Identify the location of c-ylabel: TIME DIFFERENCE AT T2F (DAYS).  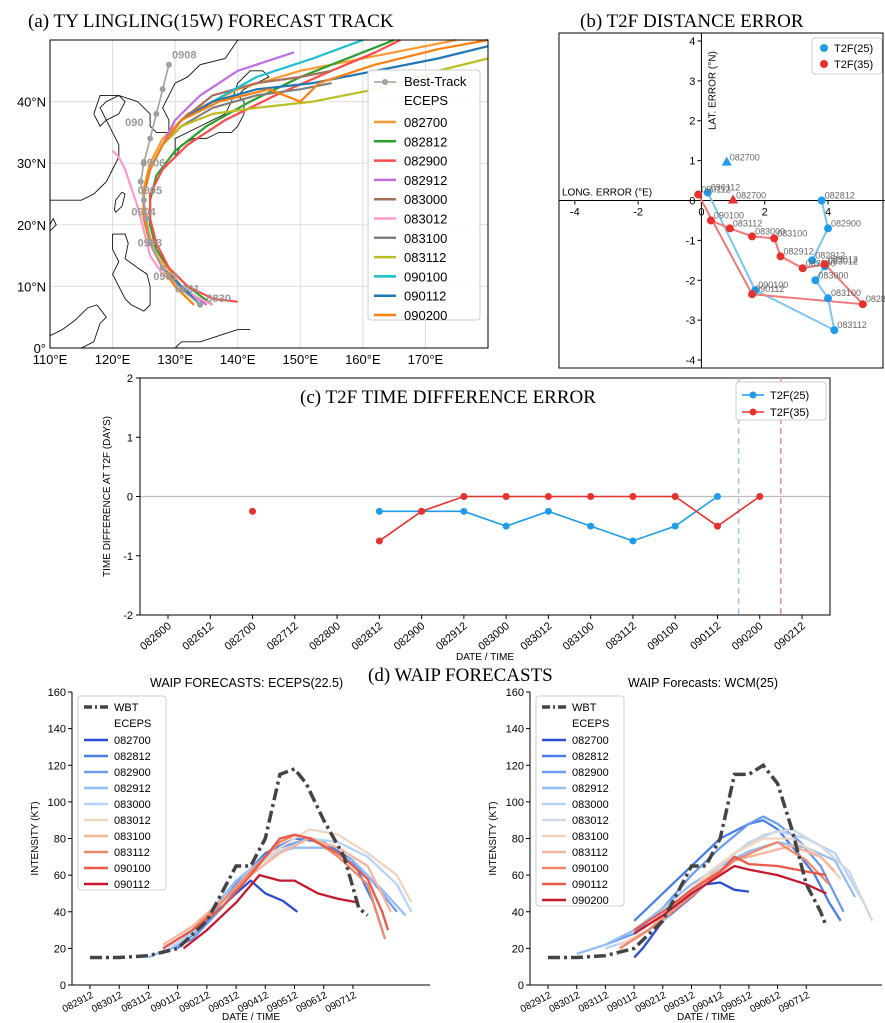
(107, 496).